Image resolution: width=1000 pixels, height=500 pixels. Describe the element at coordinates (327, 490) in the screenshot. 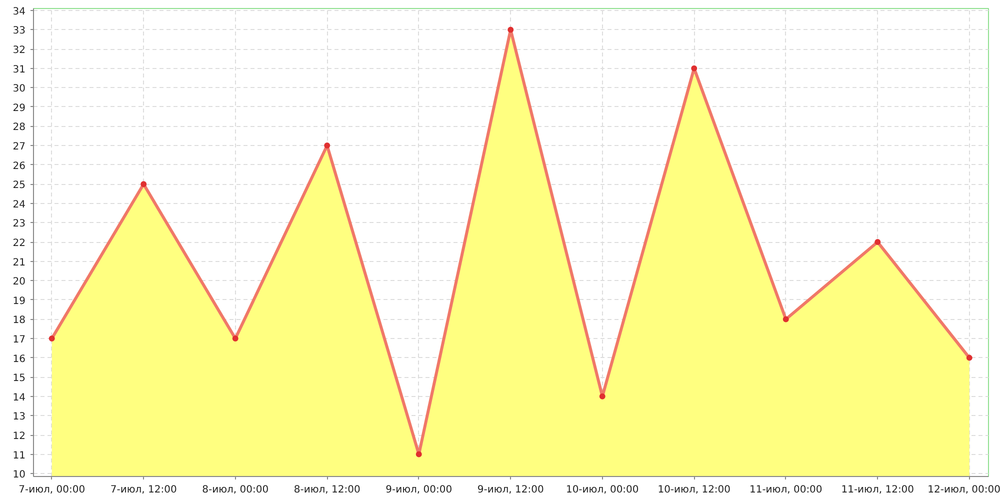

I see `x-tick-label: 8-июл, 12:00` at that location.